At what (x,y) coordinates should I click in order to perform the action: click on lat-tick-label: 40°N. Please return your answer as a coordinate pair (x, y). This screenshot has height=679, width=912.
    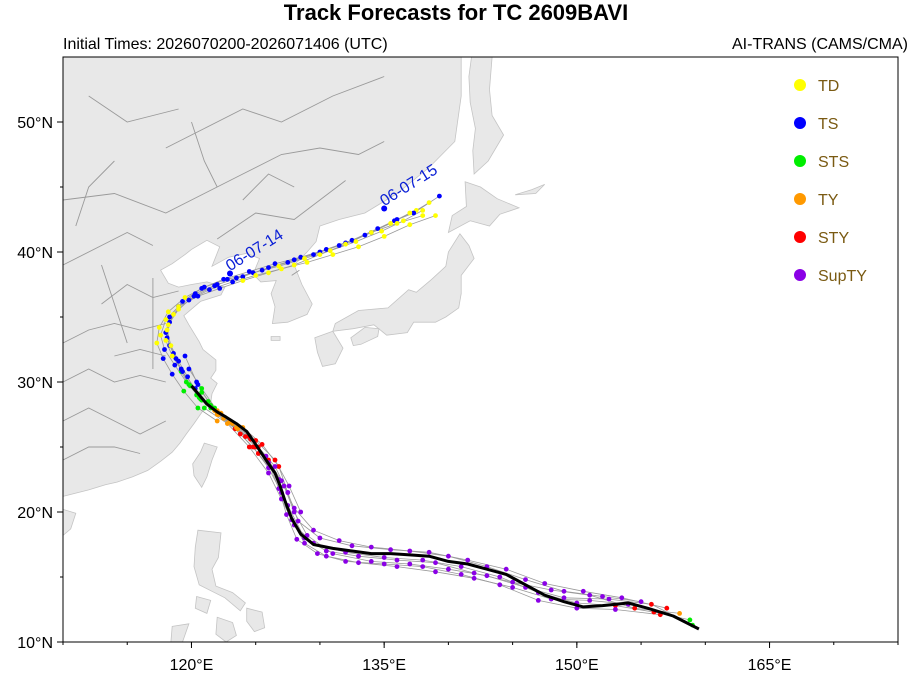
    Looking at the image, I should click on (35, 253).